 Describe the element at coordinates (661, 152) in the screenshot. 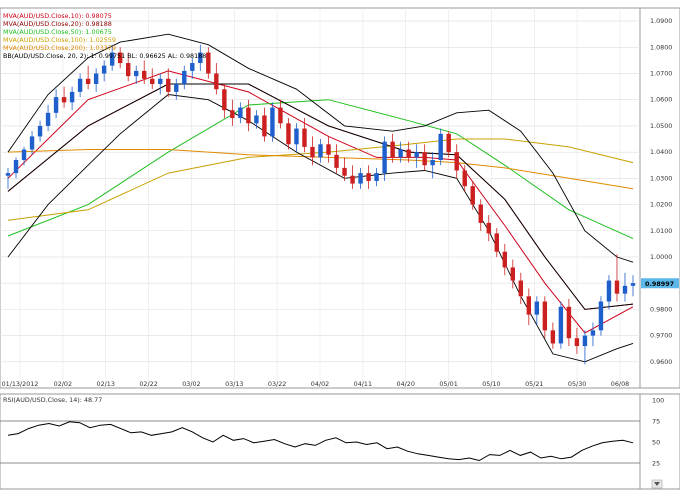

I see `price-tick-label: 1.0400` at that location.